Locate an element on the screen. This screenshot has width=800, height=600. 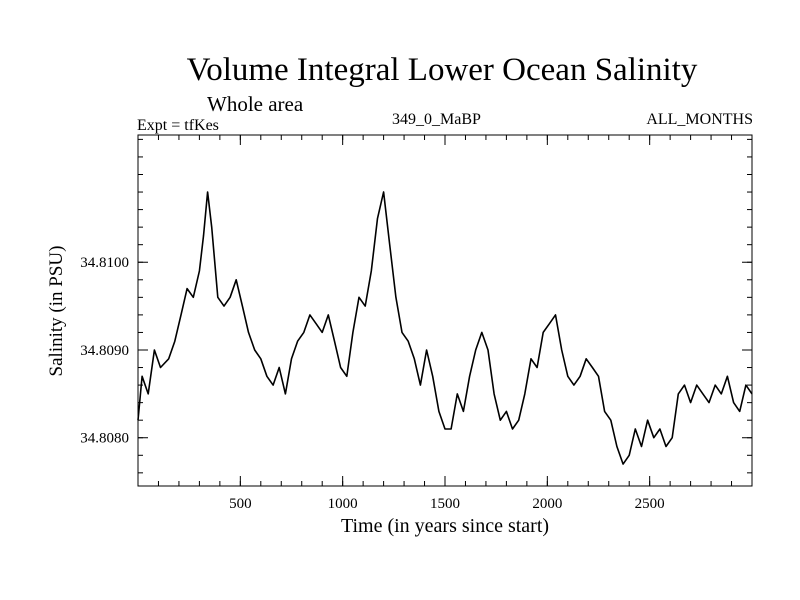
experiment-label: Expt = tfKes is located at coordinates (178, 125).